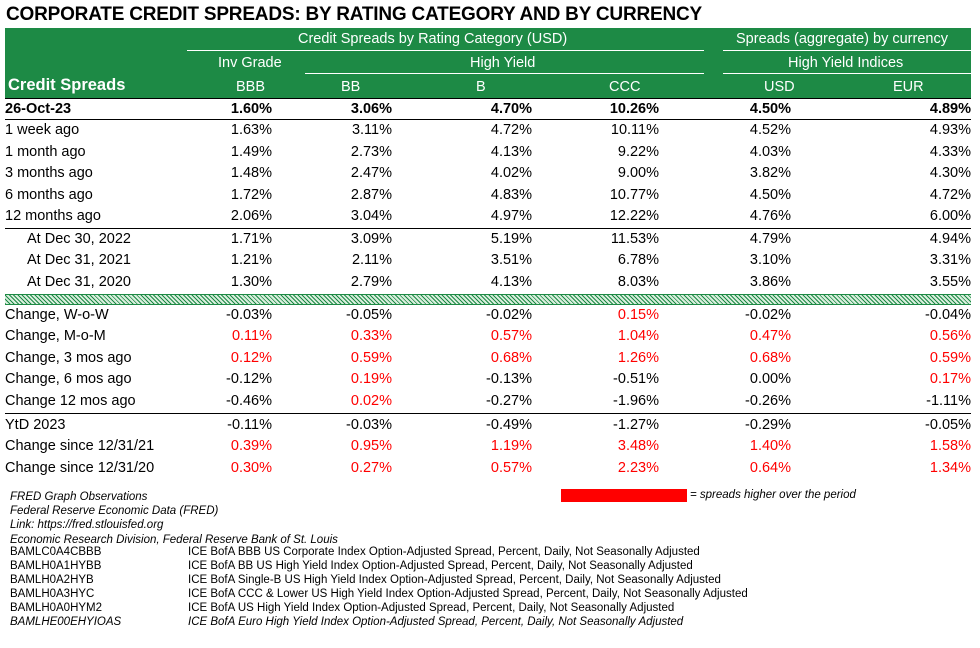 The image size is (980, 648). What do you see at coordinates (511, 467) in the screenshot?
I see `cell-b: 0.57%` at bounding box center [511, 467].